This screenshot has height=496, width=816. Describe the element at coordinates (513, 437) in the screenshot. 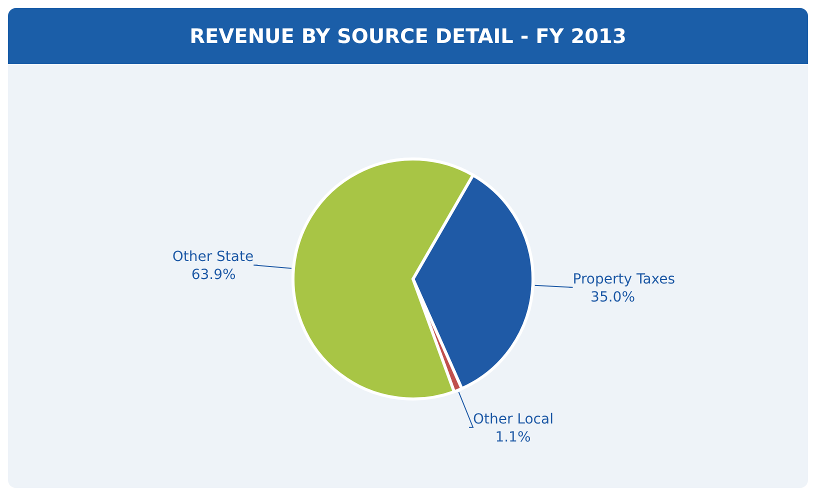

I see `data-label: 1.1%` at that location.